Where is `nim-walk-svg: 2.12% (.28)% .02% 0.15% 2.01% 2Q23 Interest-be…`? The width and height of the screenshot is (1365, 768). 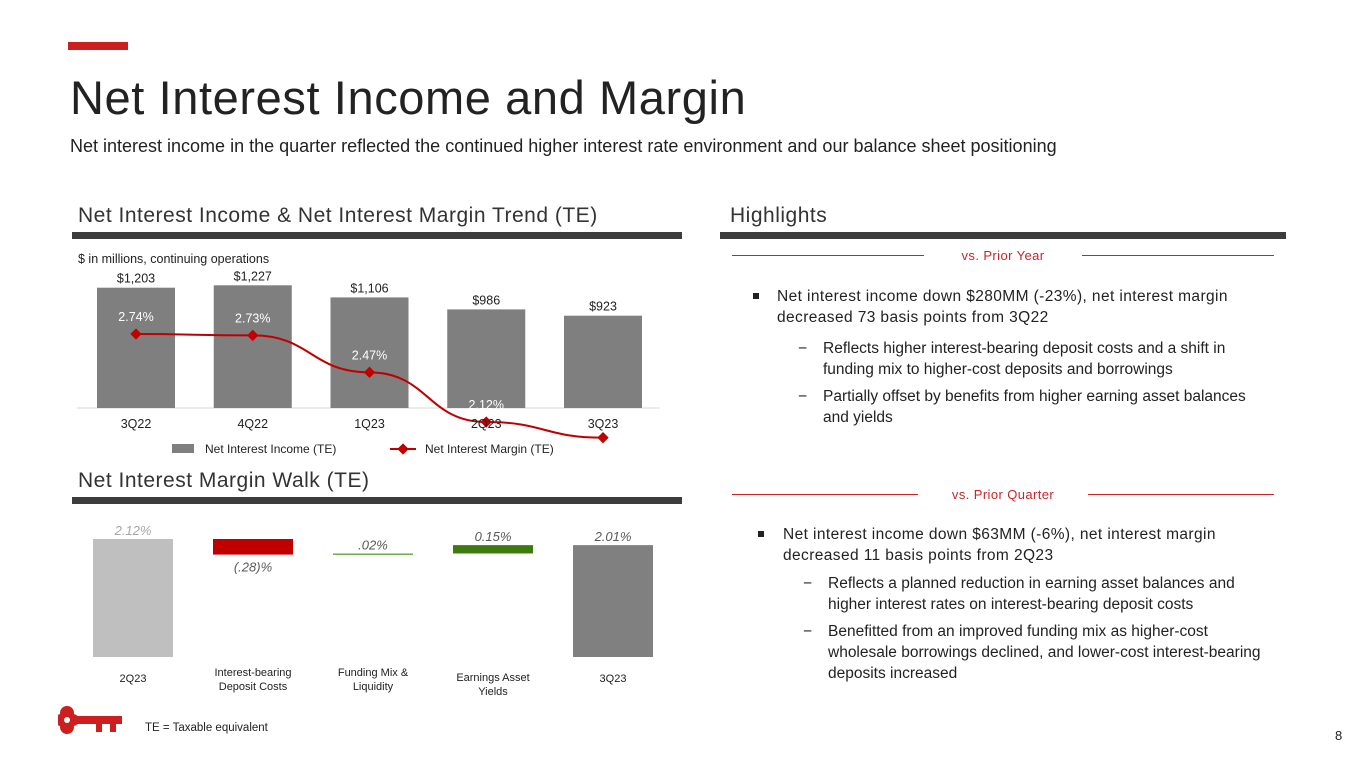
nim-walk-svg: 2.12% (.28)% .02% 0.15% 2.01% 2Q23 Interest-be… is located at coordinates (373, 610).